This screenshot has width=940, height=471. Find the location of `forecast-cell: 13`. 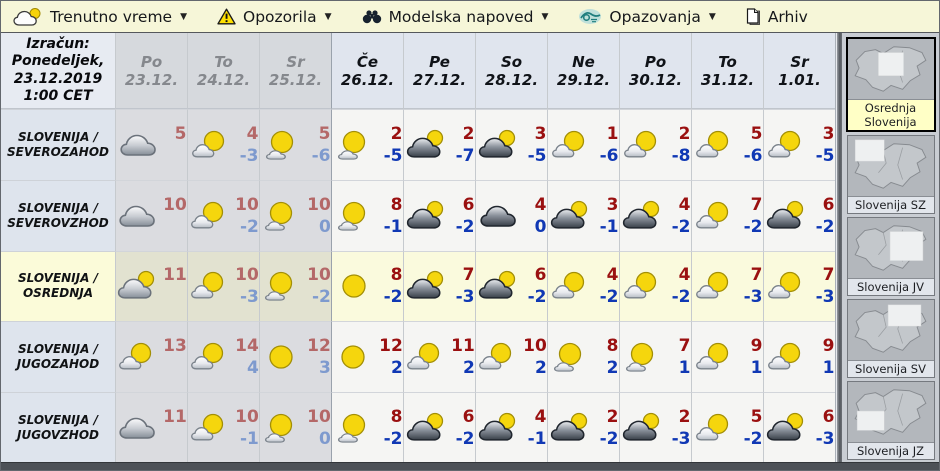

forecast-cell: 13 is located at coordinates (151, 357).